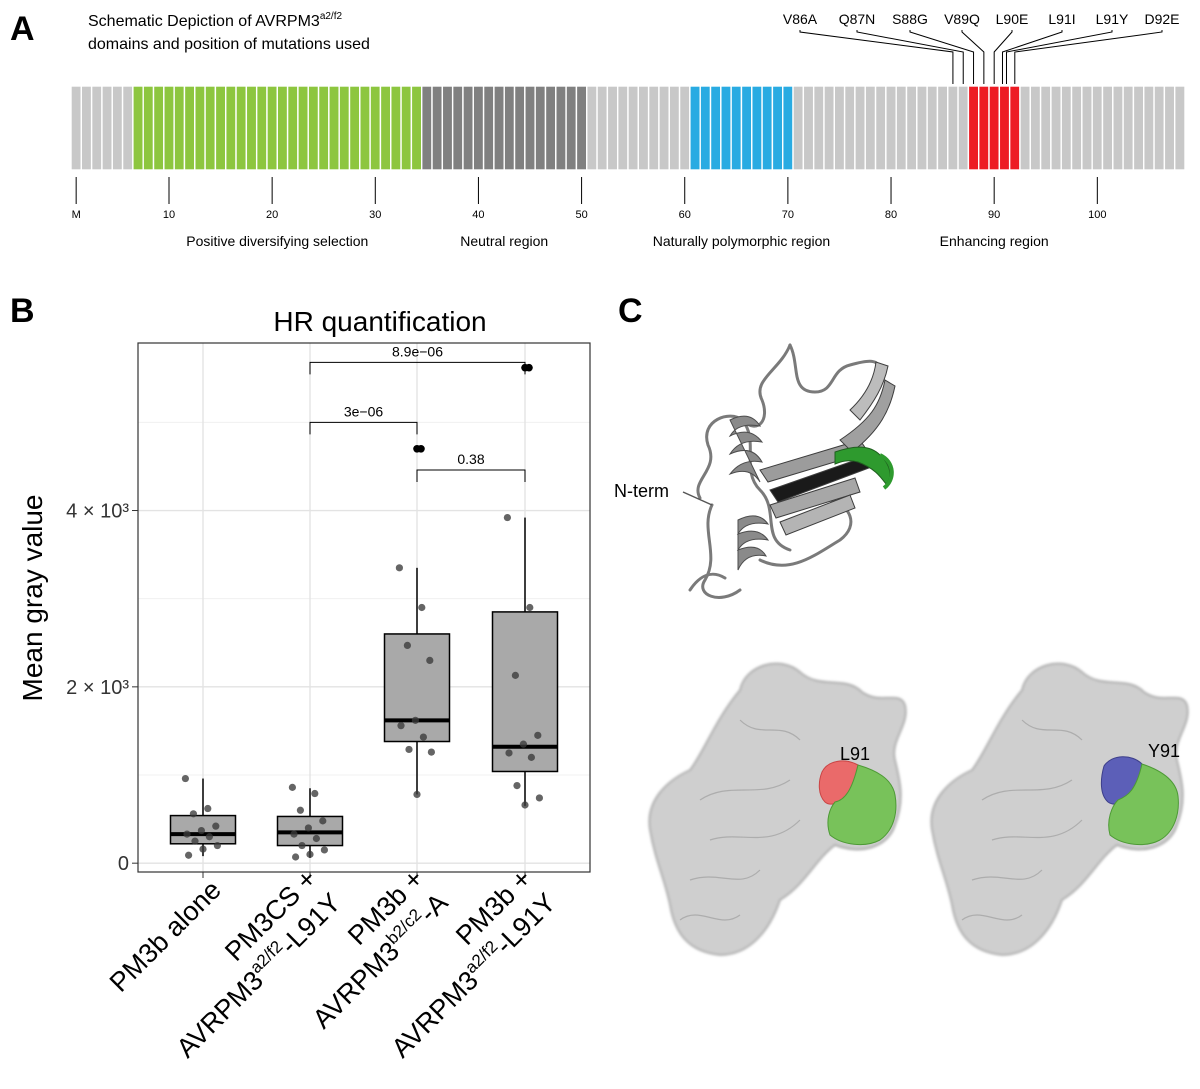 This screenshot has width=1200, height=1089. What do you see at coordinates (581, 215) in the screenshot?
I see `axis-tick-label-5: 50` at bounding box center [581, 215].